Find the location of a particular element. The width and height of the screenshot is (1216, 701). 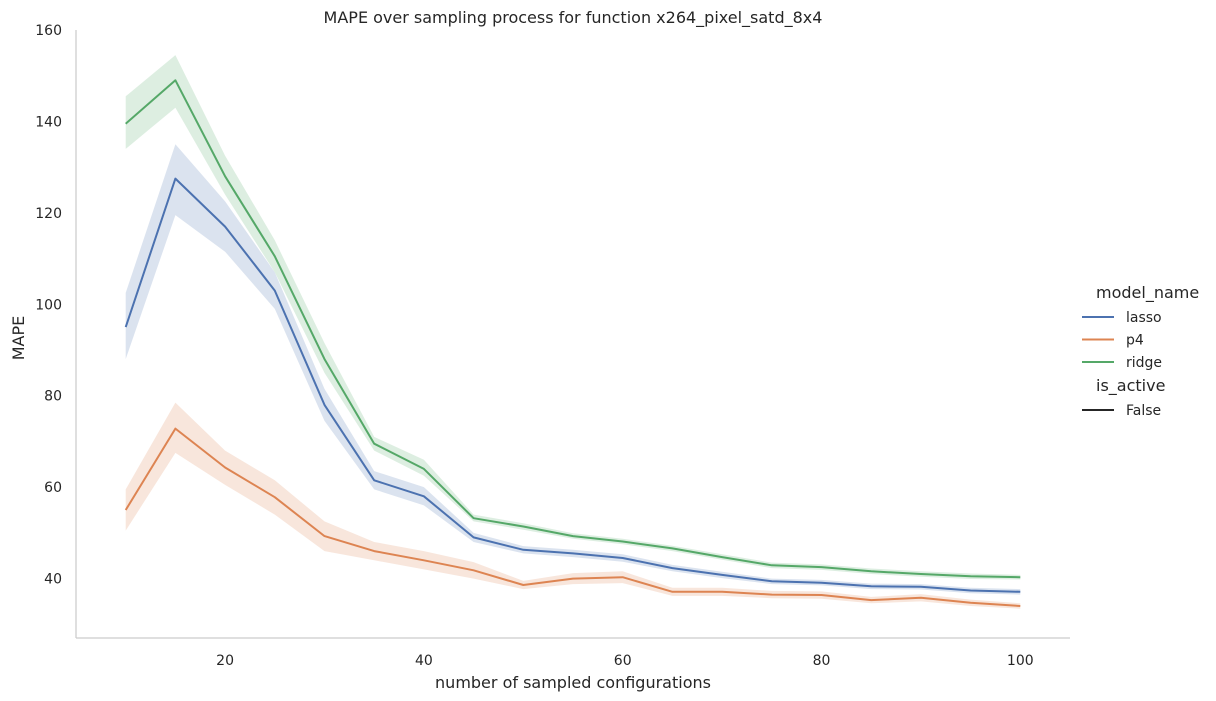

y-tick-label: 60 is located at coordinates (53, 488).